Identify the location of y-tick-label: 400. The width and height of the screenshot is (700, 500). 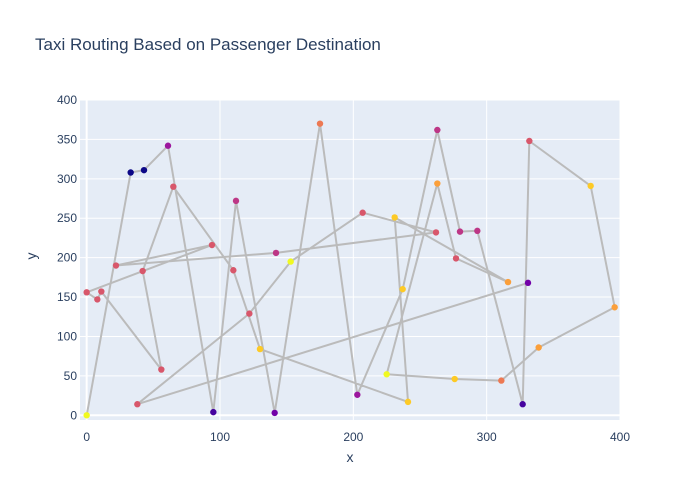
(67, 100).